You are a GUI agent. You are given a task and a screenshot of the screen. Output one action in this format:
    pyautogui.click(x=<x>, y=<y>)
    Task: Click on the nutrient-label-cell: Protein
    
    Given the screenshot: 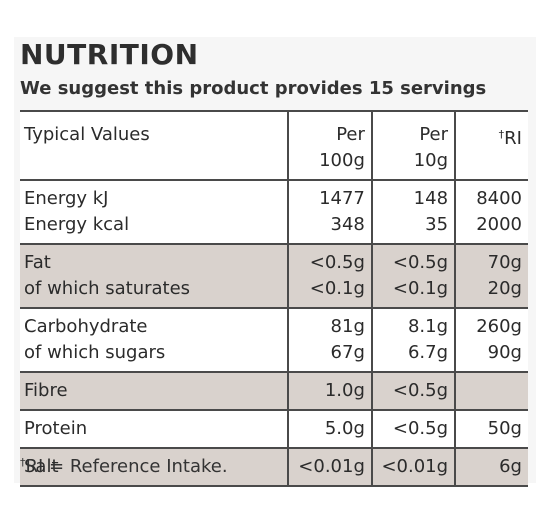 What is the action you would take?
    pyautogui.click(x=154, y=428)
    